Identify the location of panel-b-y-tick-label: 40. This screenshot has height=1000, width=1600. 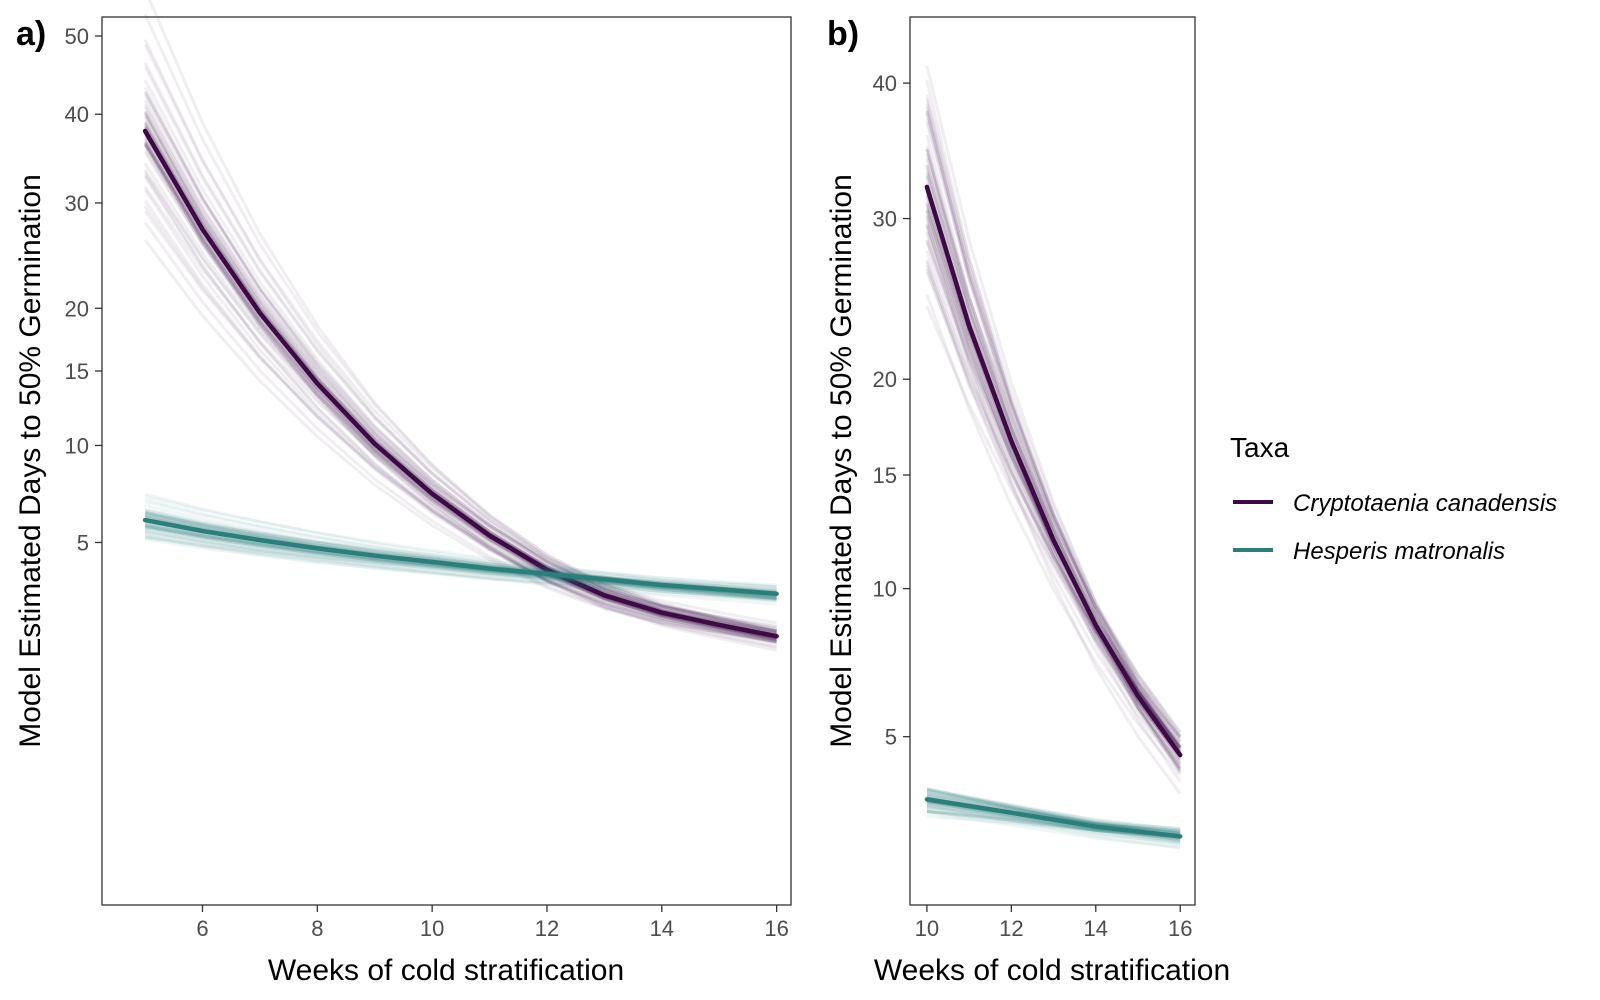
(885, 83).